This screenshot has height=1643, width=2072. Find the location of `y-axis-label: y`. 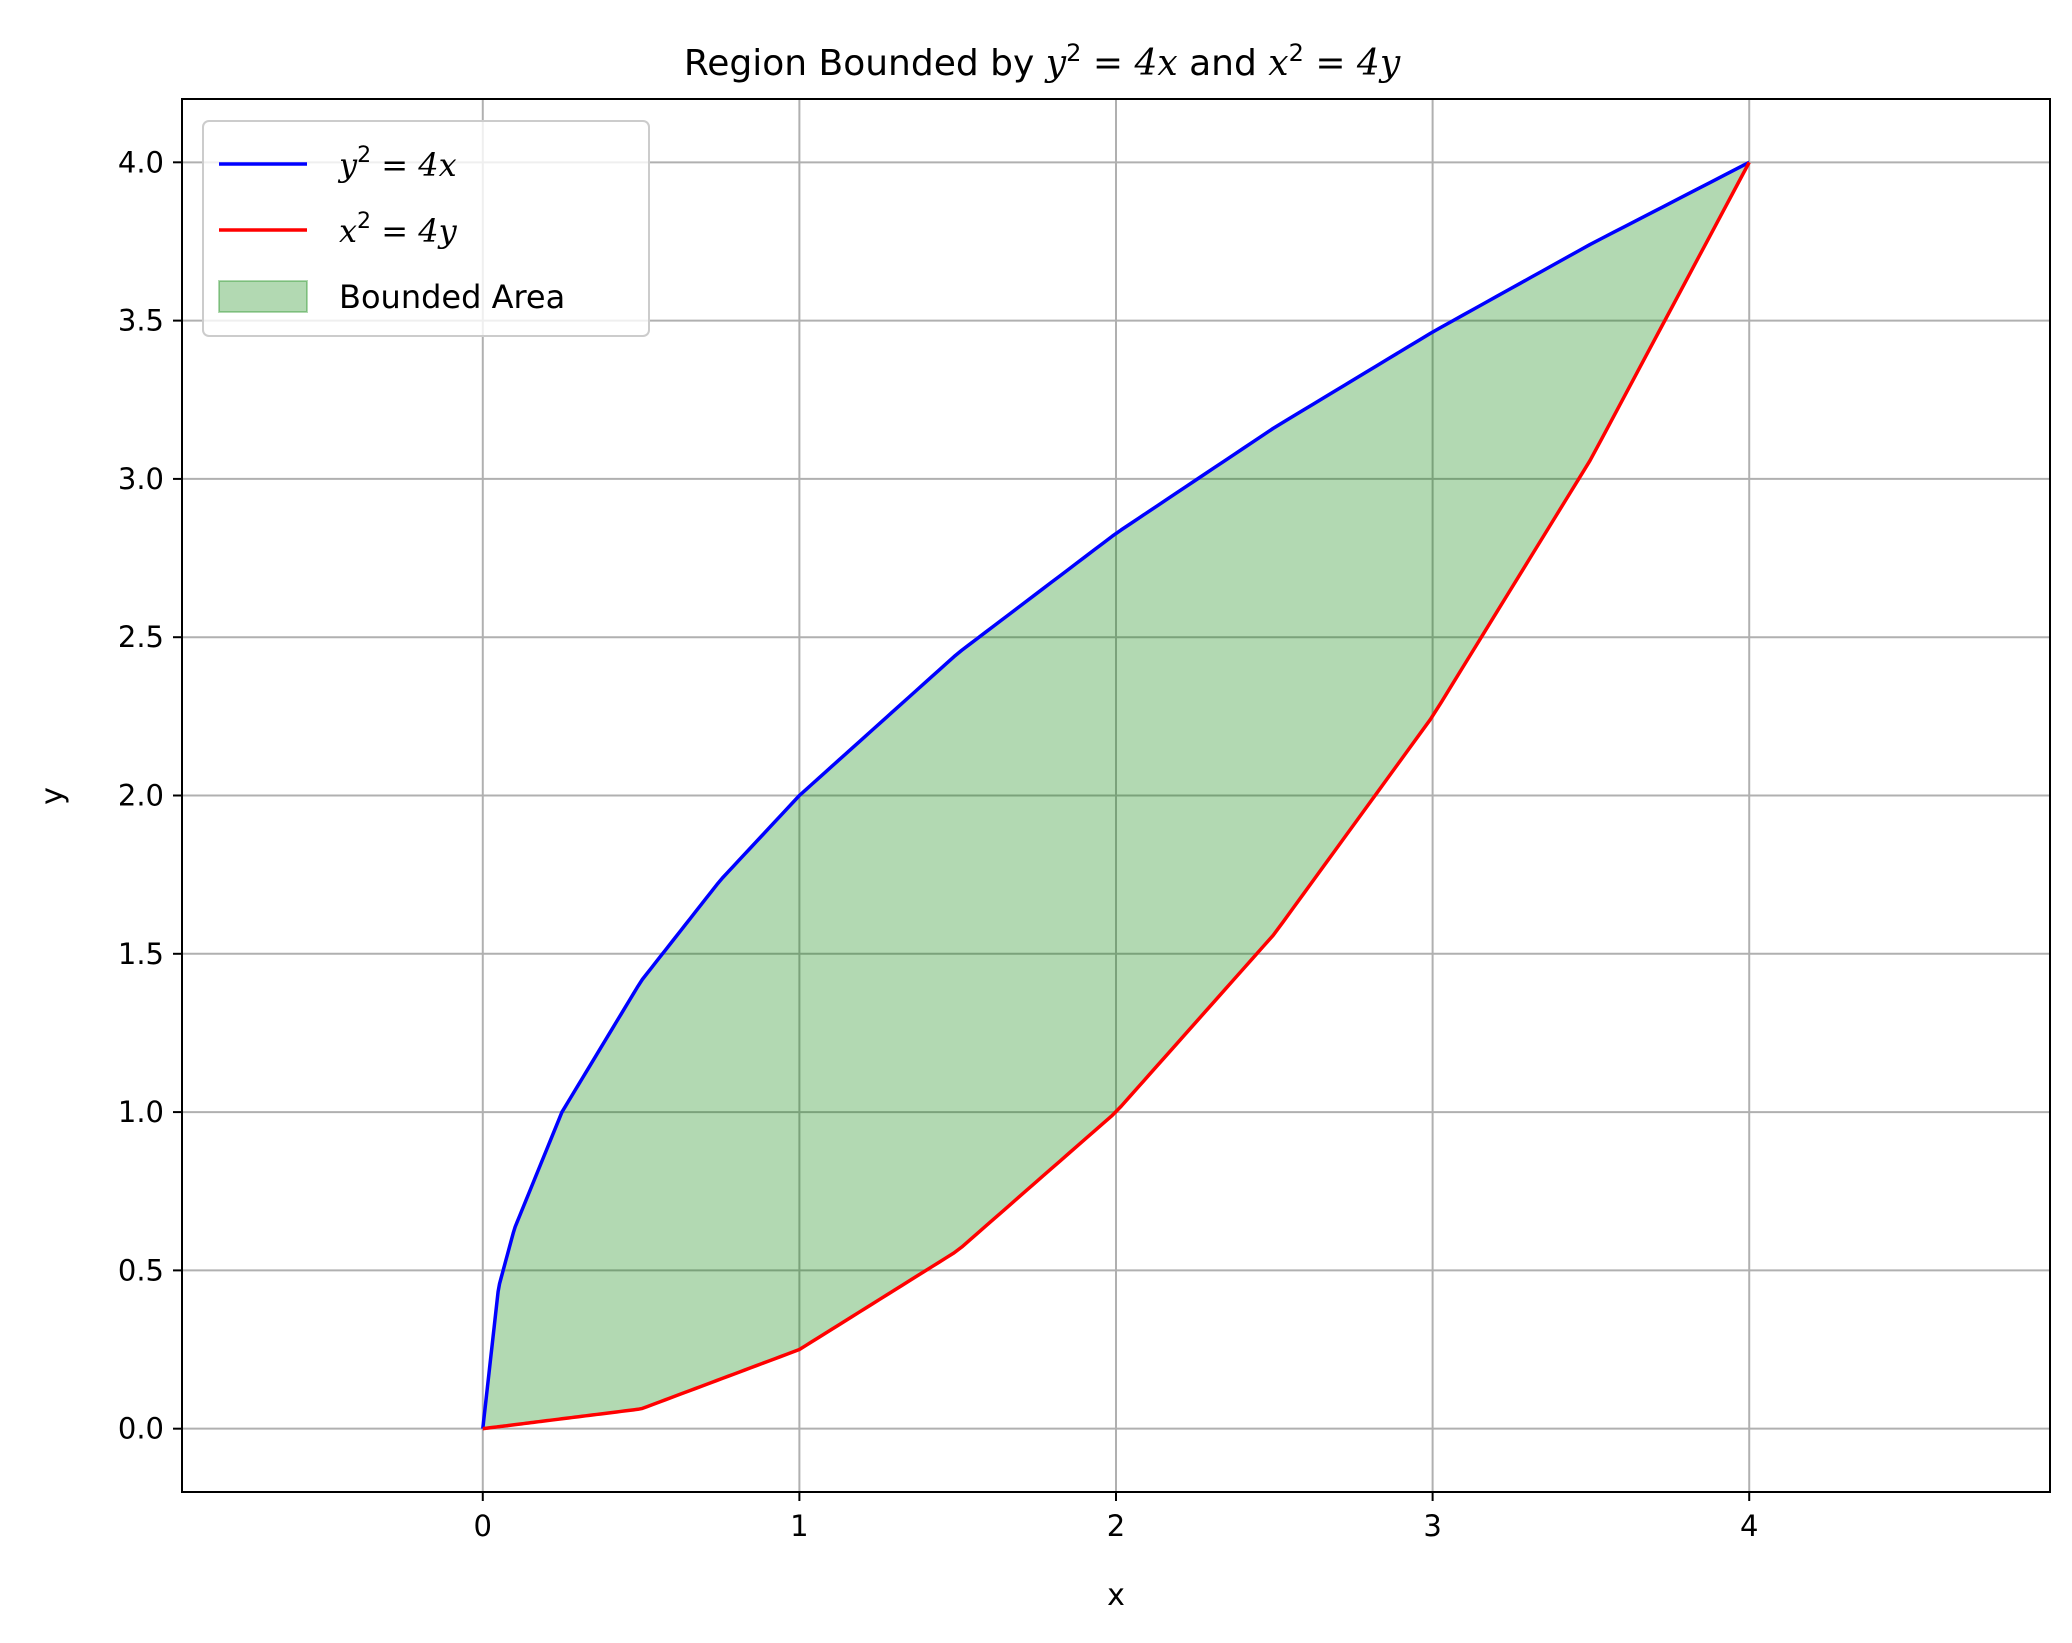

y-axis-label: y is located at coordinates (52, 796).